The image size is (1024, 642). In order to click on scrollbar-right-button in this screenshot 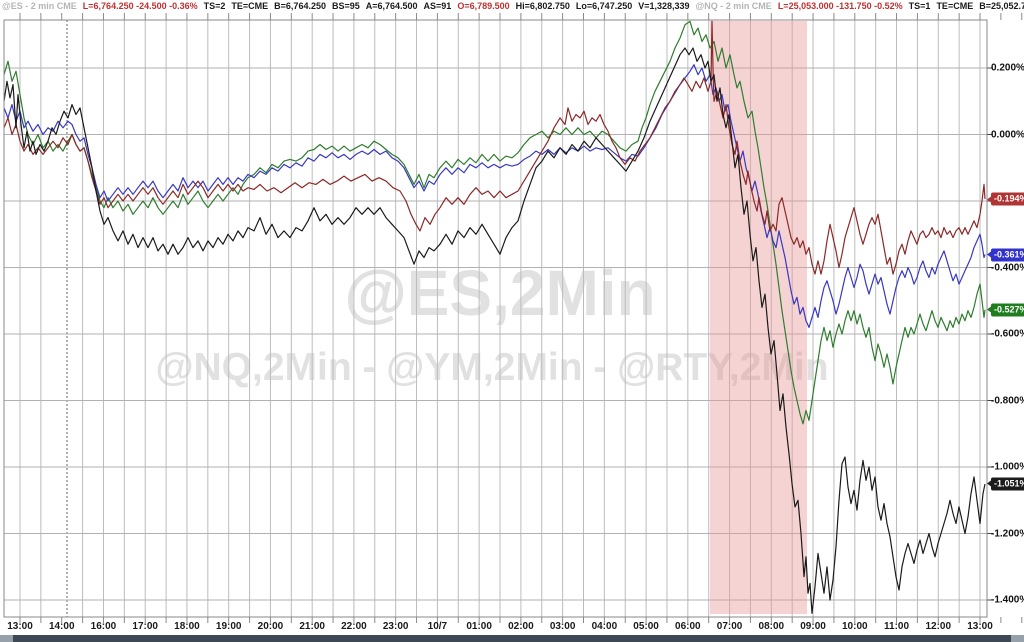, I will do `click(1017, 638)`.